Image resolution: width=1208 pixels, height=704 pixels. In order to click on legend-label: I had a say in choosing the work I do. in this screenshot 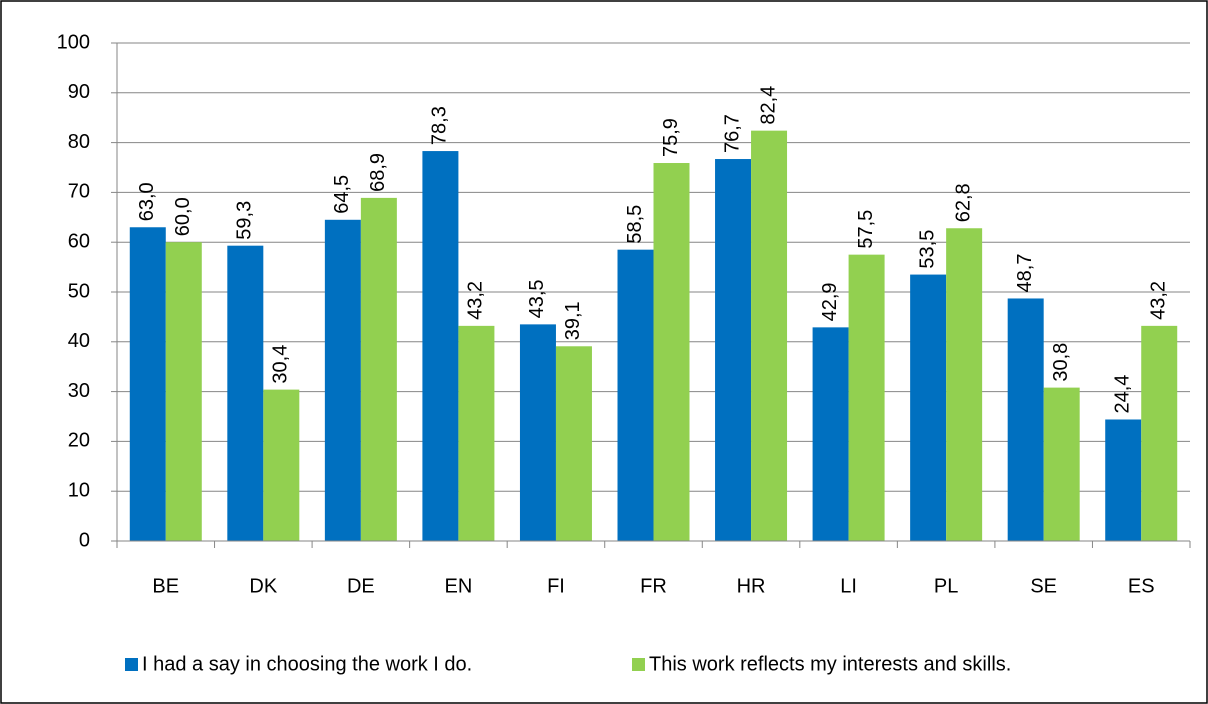, I will do `click(307, 664)`.